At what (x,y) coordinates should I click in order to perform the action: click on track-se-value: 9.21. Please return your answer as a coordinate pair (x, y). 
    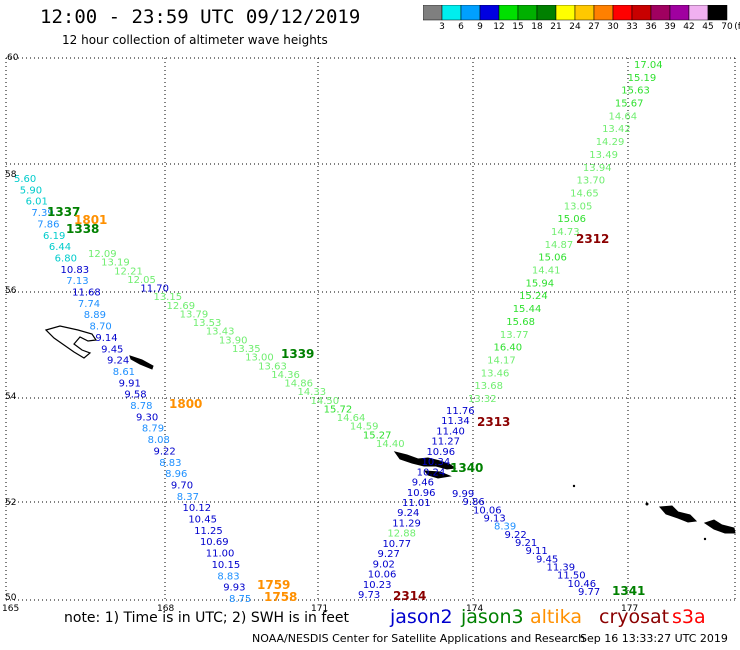
    Looking at the image, I should click on (526, 543).